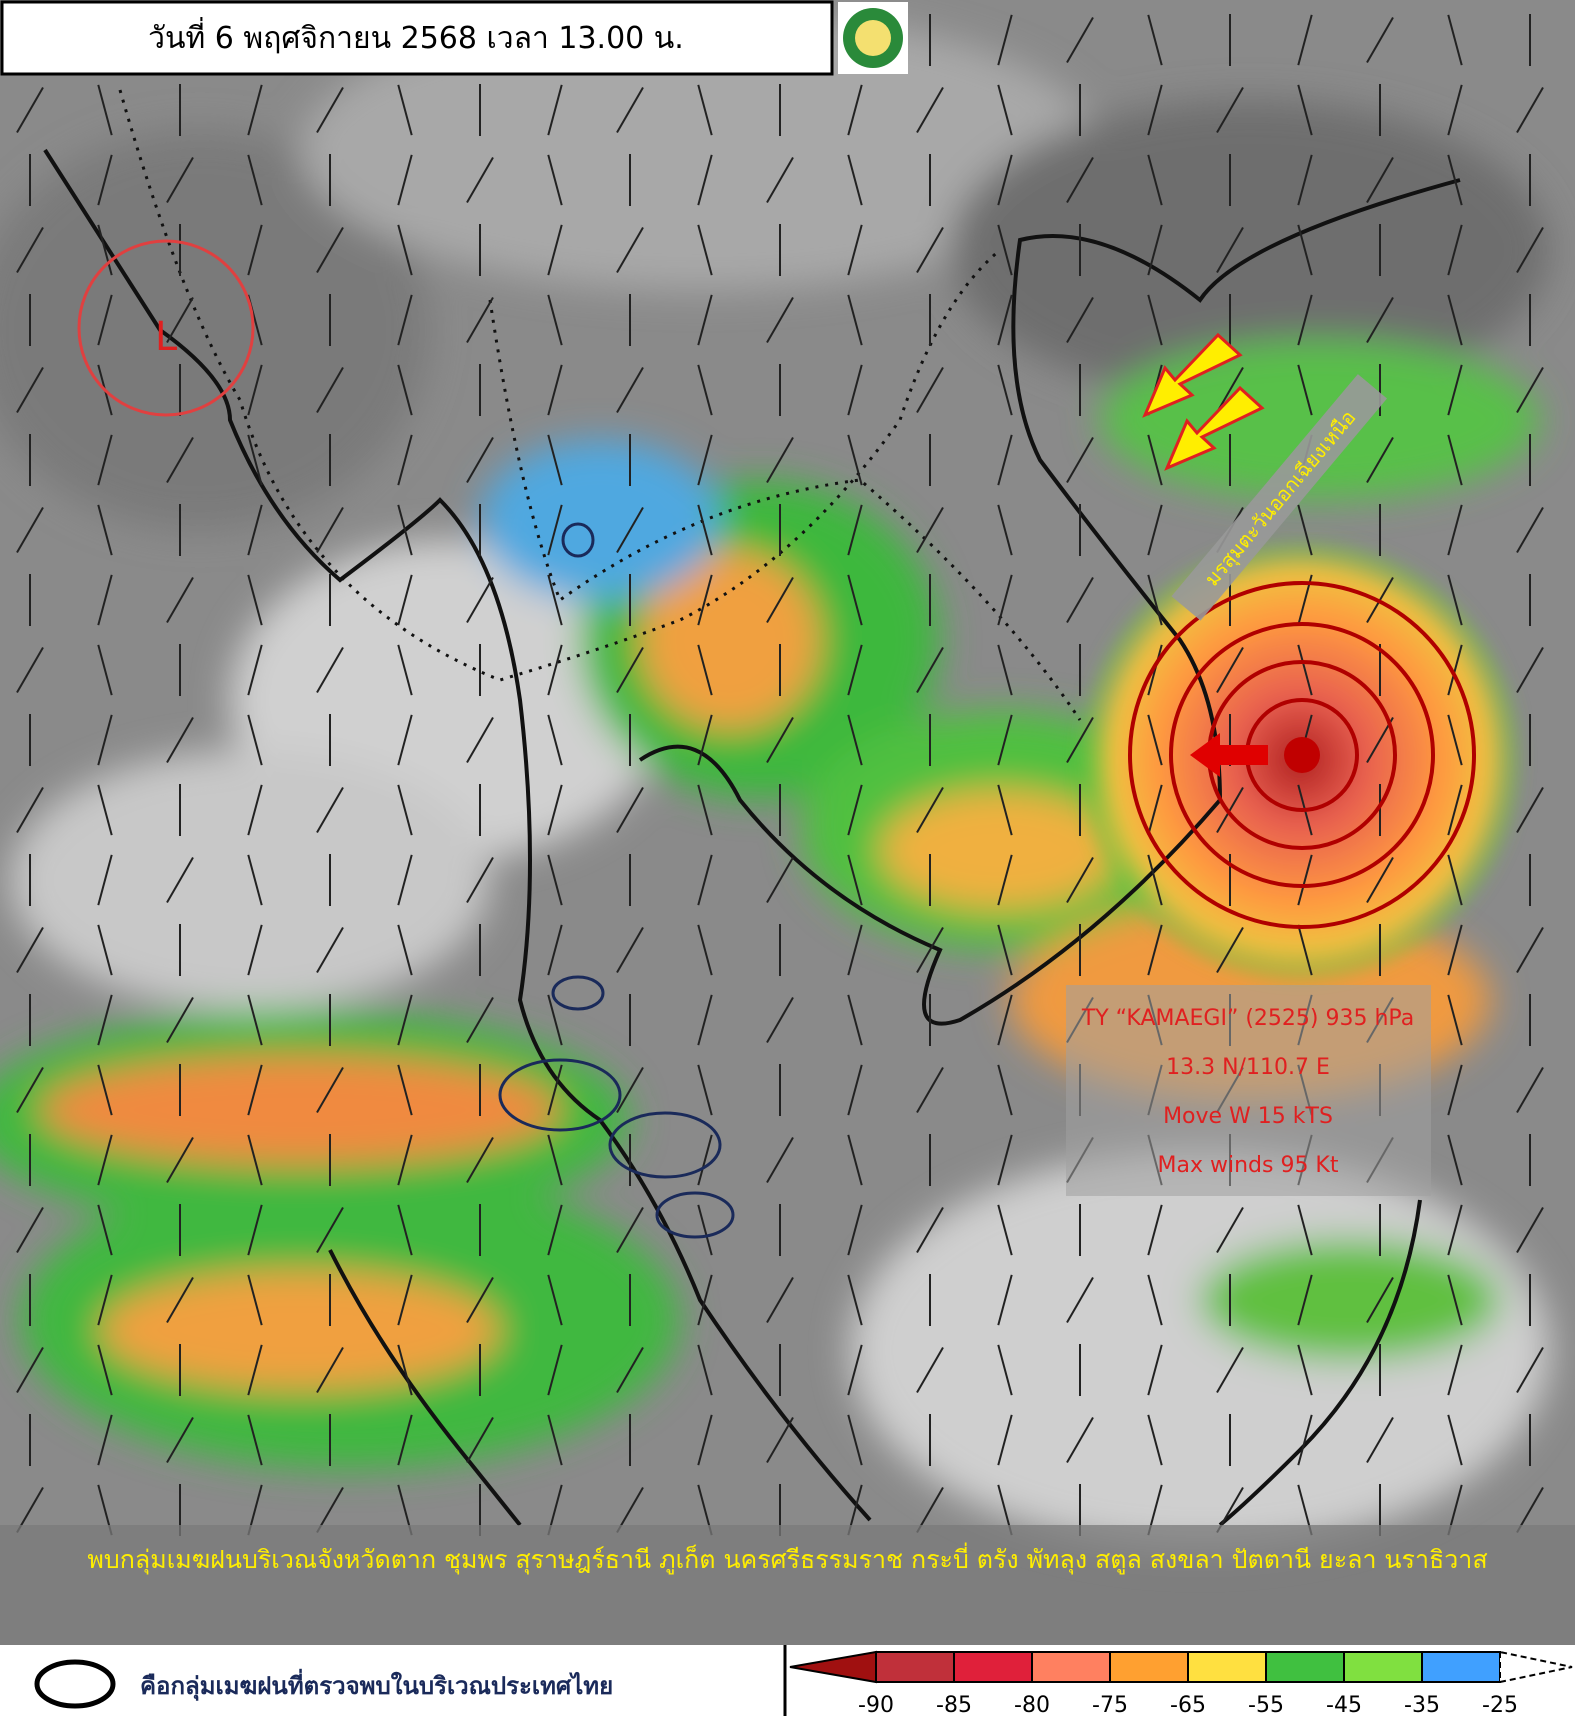  Describe the element at coordinates (75, 1684) in the screenshot. I see `legend-cloud-icon` at that location.